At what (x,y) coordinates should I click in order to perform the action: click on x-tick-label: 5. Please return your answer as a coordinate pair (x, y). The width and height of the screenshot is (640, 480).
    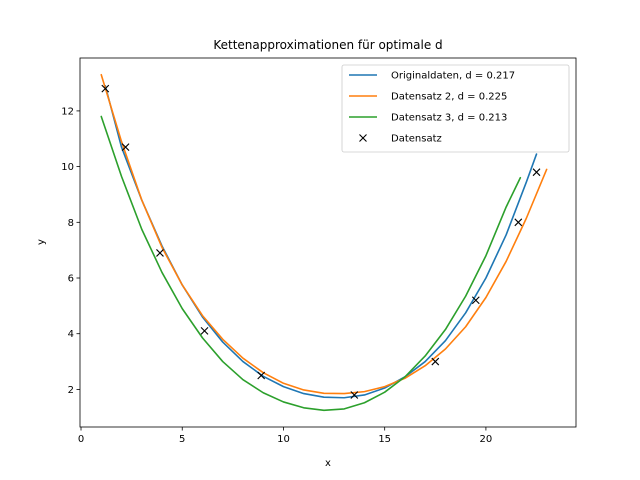
    Looking at the image, I should click on (182, 439).